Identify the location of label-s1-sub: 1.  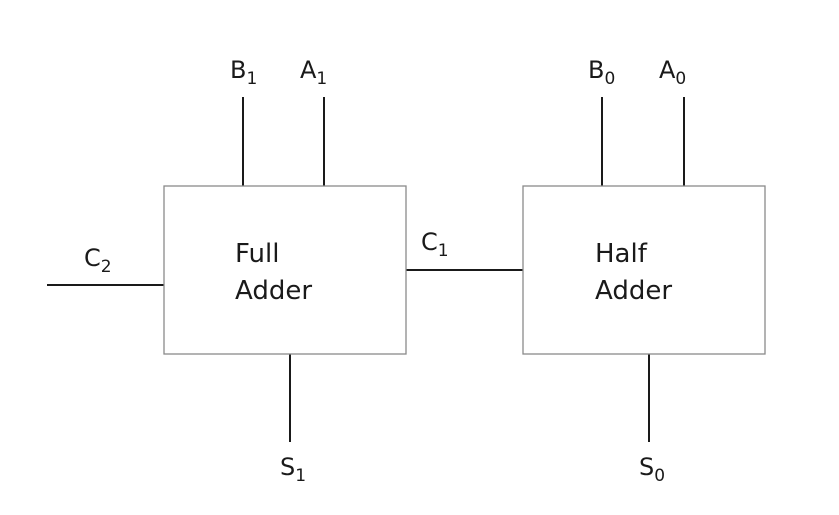
(300, 476).